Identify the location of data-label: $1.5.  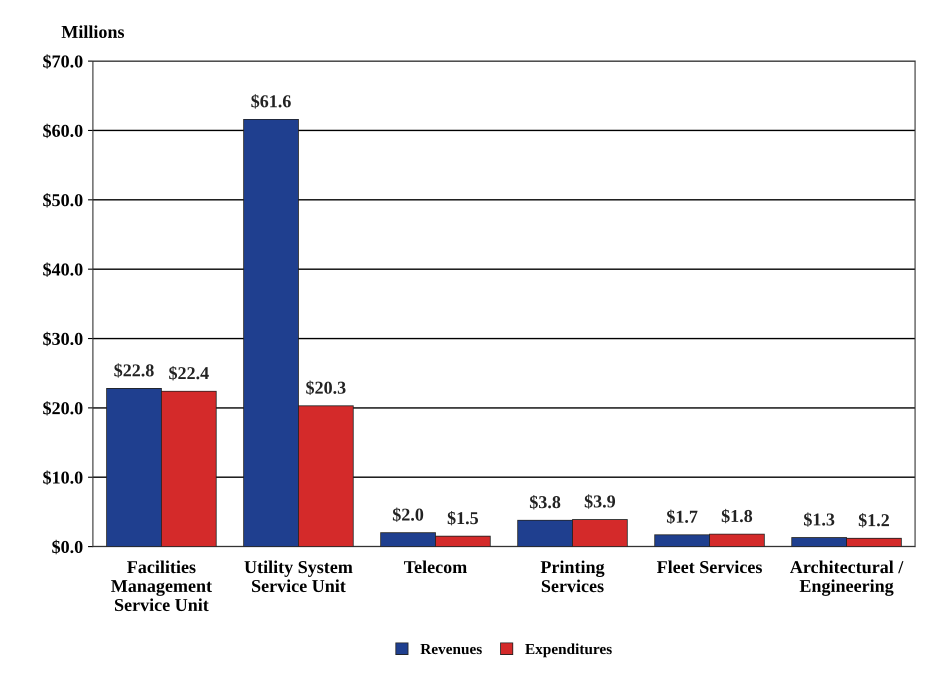
(463, 518).